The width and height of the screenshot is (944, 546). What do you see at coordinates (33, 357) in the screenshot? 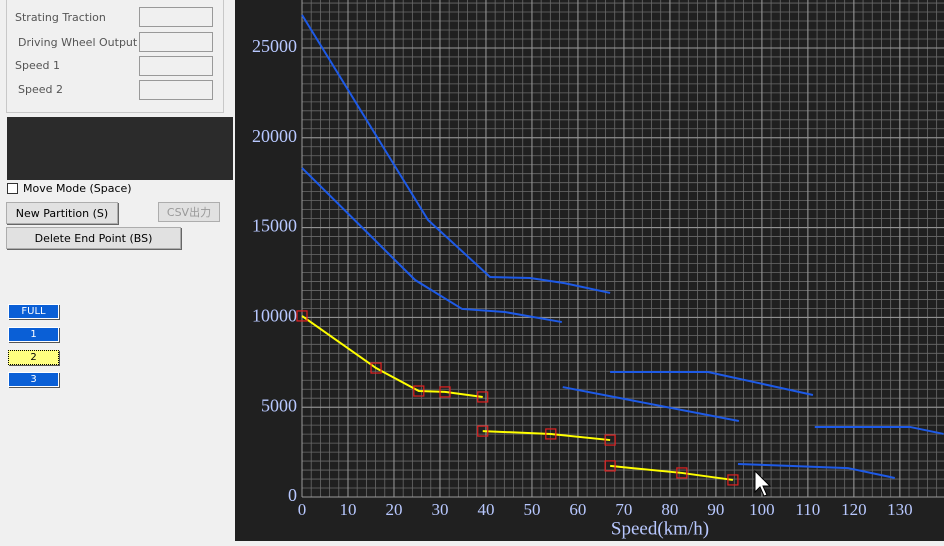
I see `mode-button: 2` at bounding box center [33, 357].